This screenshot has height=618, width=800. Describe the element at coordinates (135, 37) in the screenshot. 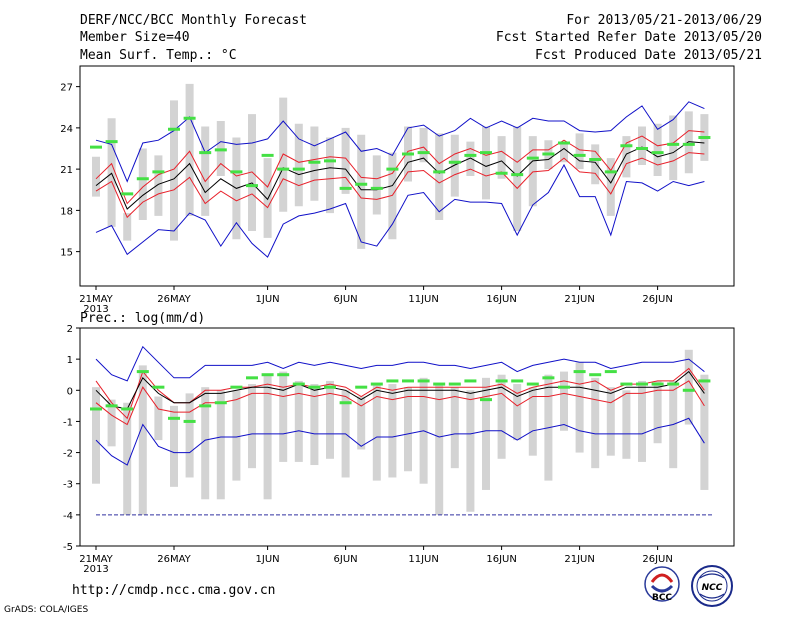

I see `member-size: Member Size=40` at that location.